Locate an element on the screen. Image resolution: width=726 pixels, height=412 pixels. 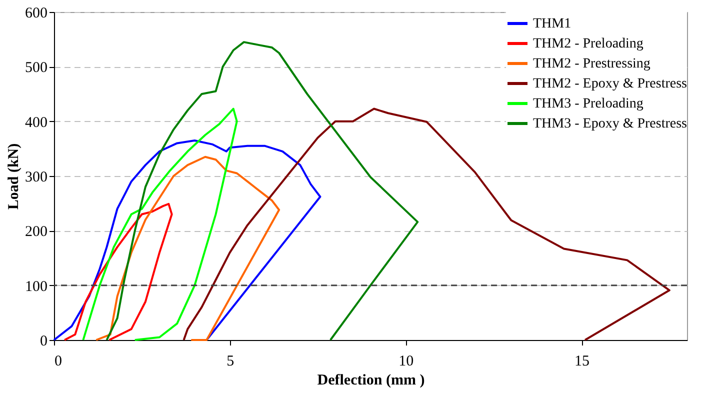
legend-label: THM2 - Epoxy & Prestress is located at coordinates (610, 84).